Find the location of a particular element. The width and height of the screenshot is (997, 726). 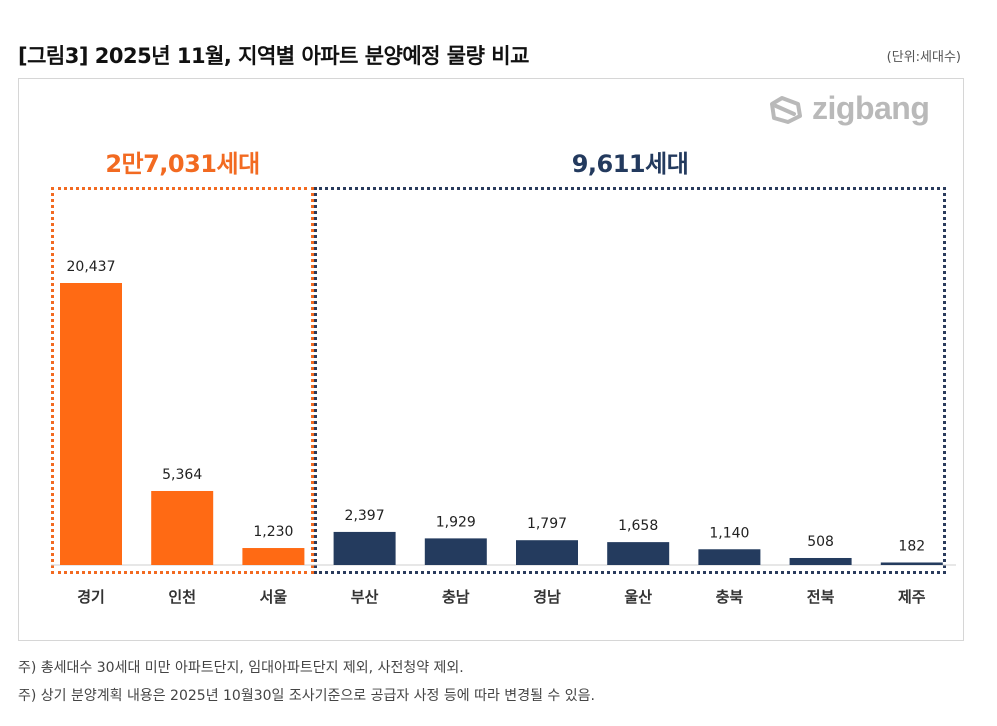

zigbang-logo-icon is located at coordinates (786, 109).